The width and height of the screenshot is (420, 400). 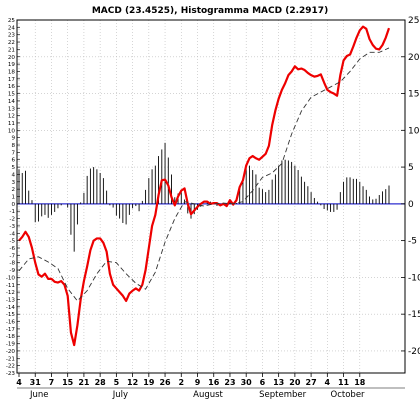 What do you see at coordinates (36, 382) in the screenshot?
I see `date-tick-label: 31` at bounding box center [36, 382].